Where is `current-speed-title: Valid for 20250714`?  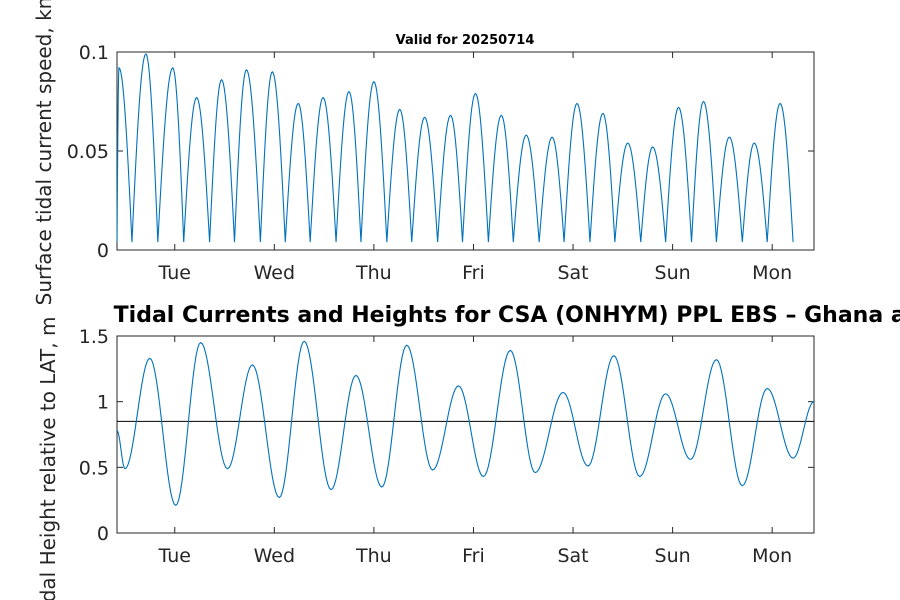
current-speed-title: Valid for 20250714 is located at coordinates (465, 40).